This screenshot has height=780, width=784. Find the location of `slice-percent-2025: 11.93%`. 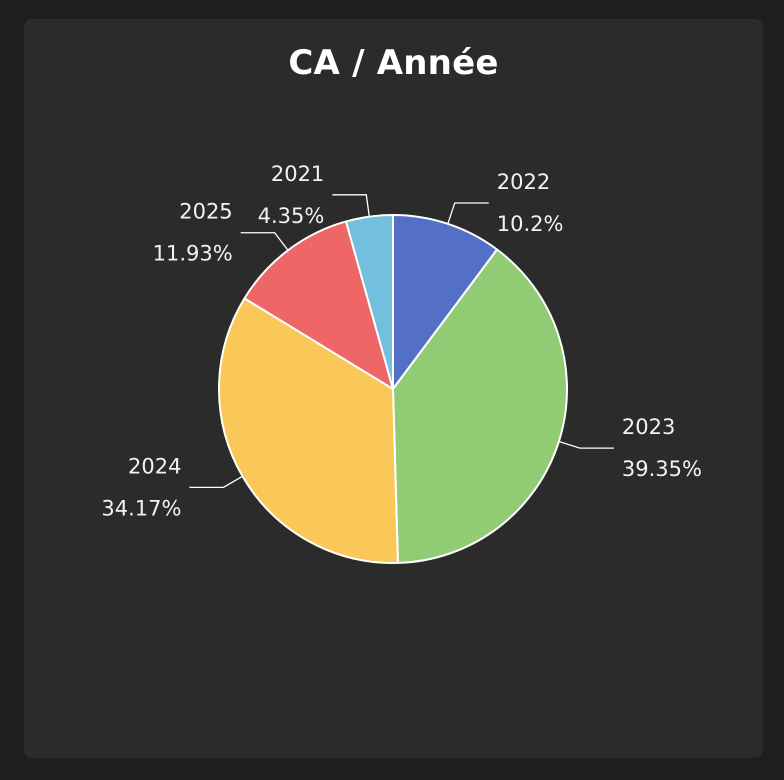

slice-percent-2025: 11.93% is located at coordinates (193, 254).